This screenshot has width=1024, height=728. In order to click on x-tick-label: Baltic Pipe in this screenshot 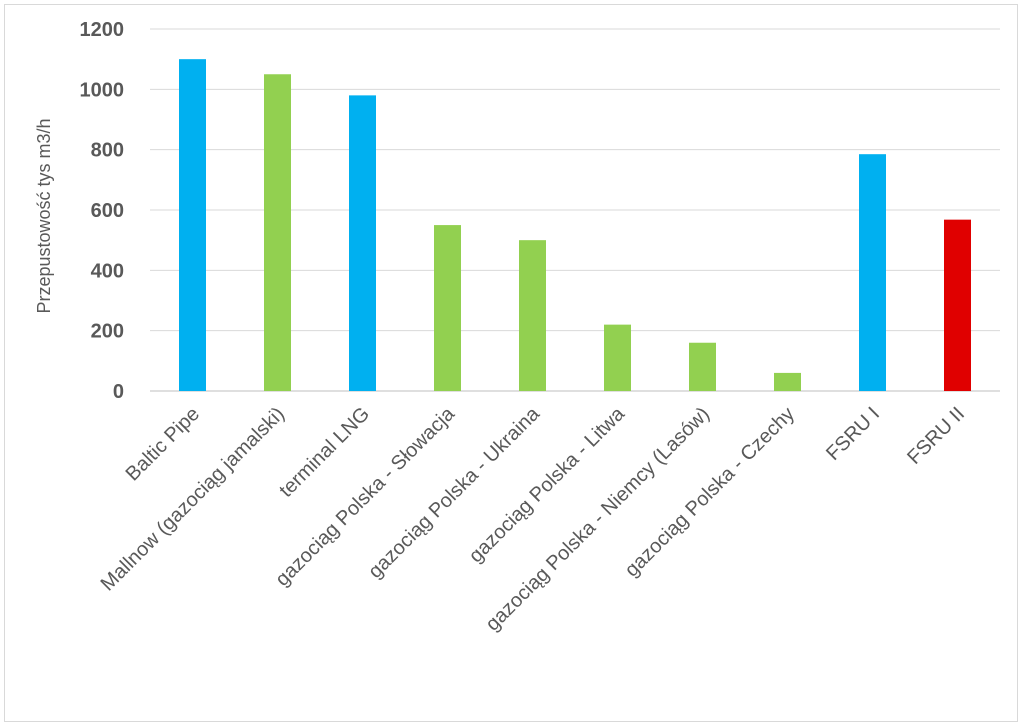, I will do `click(163, 444)`.